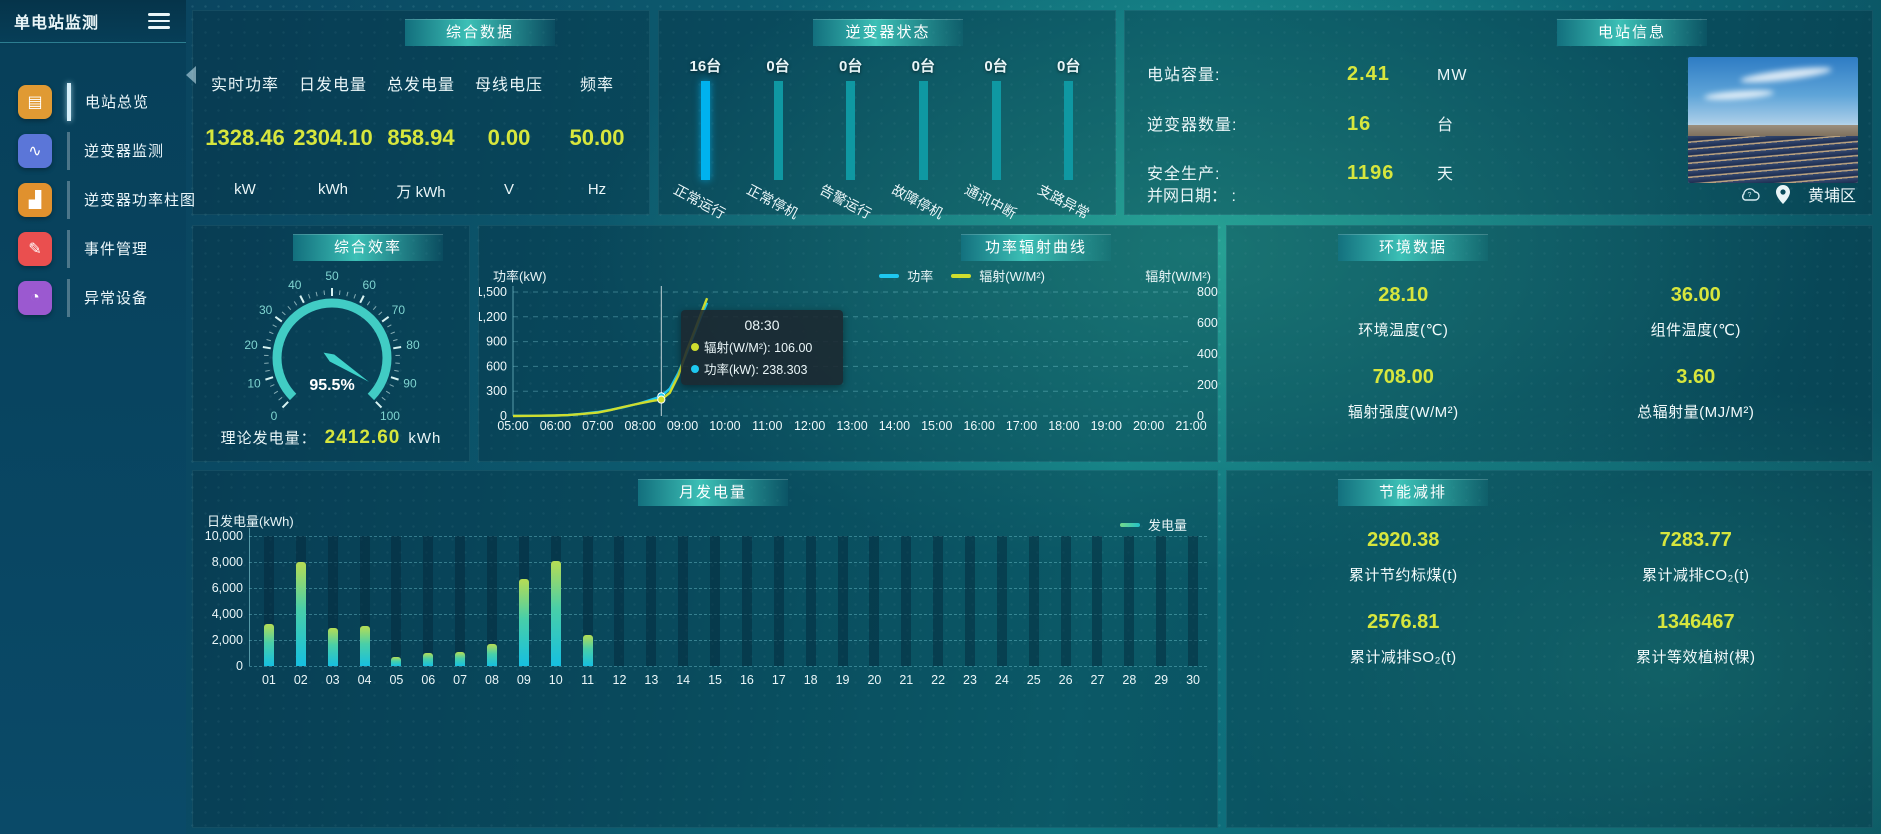  What do you see at coordinates (1831, 196) in the screenshot?
I see `station-location: 黄埔区` at bounding box center [1831, 196].